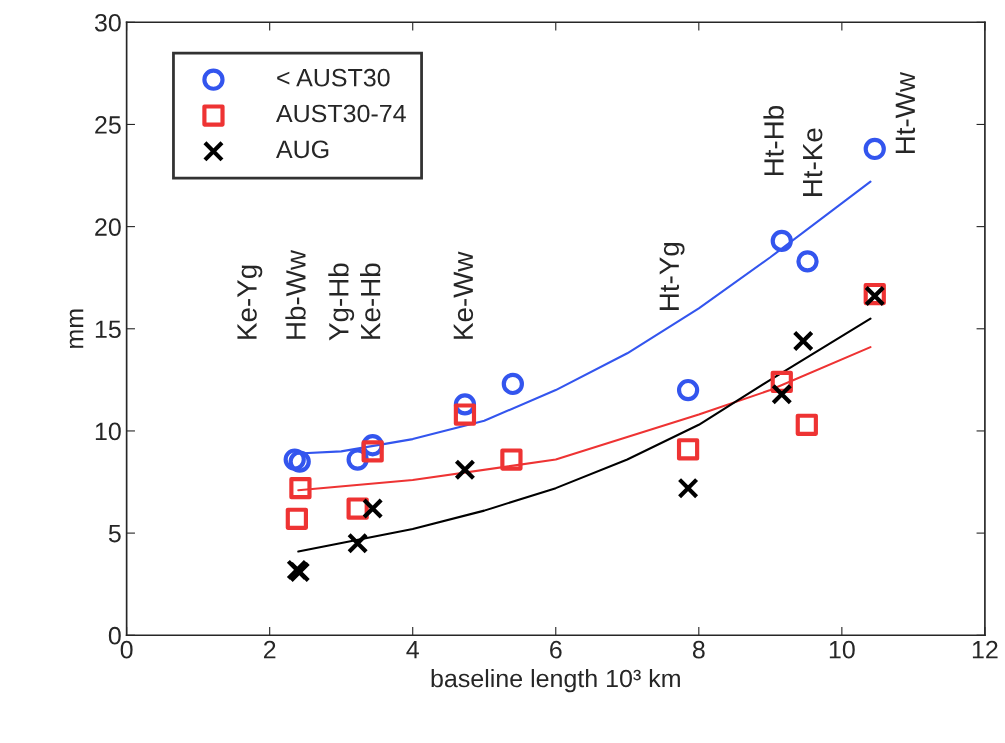 Image resolution: width=1005 pixels, height=743 pixels. I want to click on x-tick-label: 2, so click(269, 649).